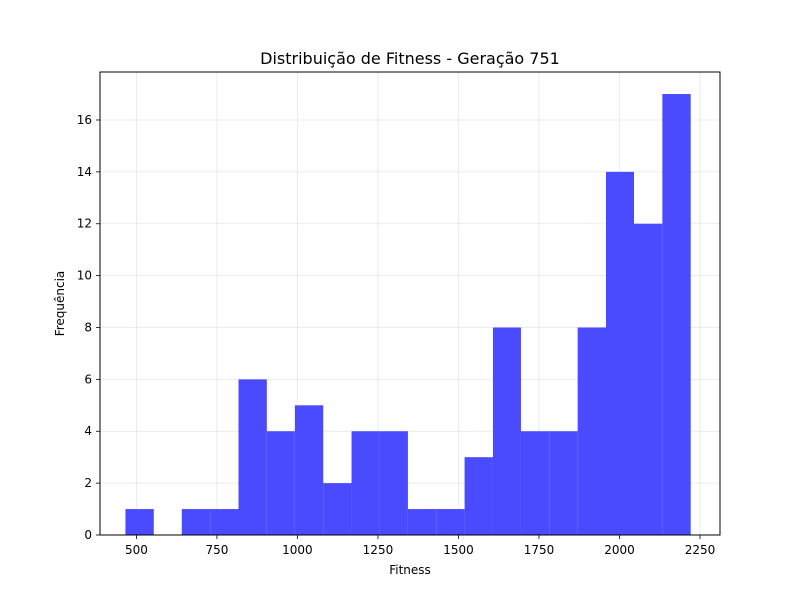 This screenshot has height=600, width=800. Describe the element at coordinates (88, 431) in the screenshot. I see `y-tick-label: 4` at that location.